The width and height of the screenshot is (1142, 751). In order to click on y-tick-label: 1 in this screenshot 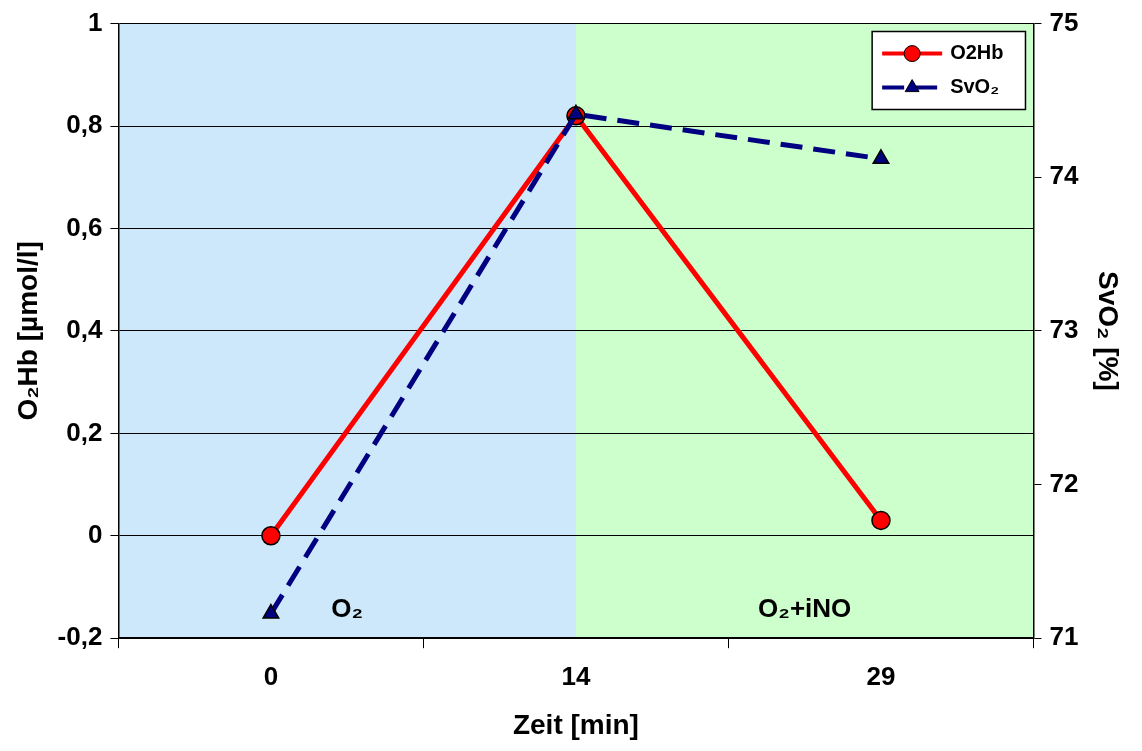, I will do `click(95, 21)`.